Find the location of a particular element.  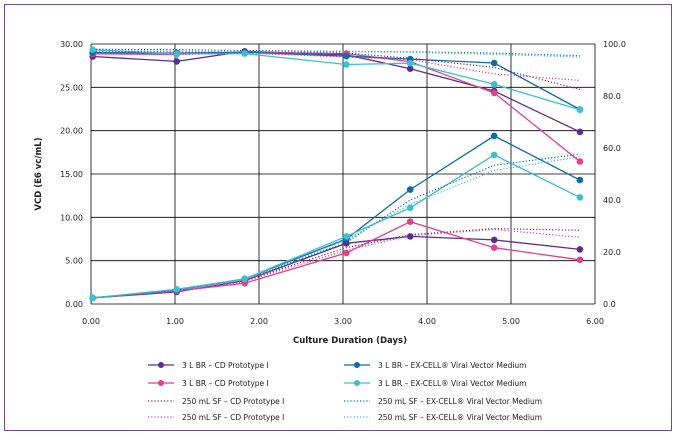

y-tick-label: 0.00 is located at coordinates (74, 304).